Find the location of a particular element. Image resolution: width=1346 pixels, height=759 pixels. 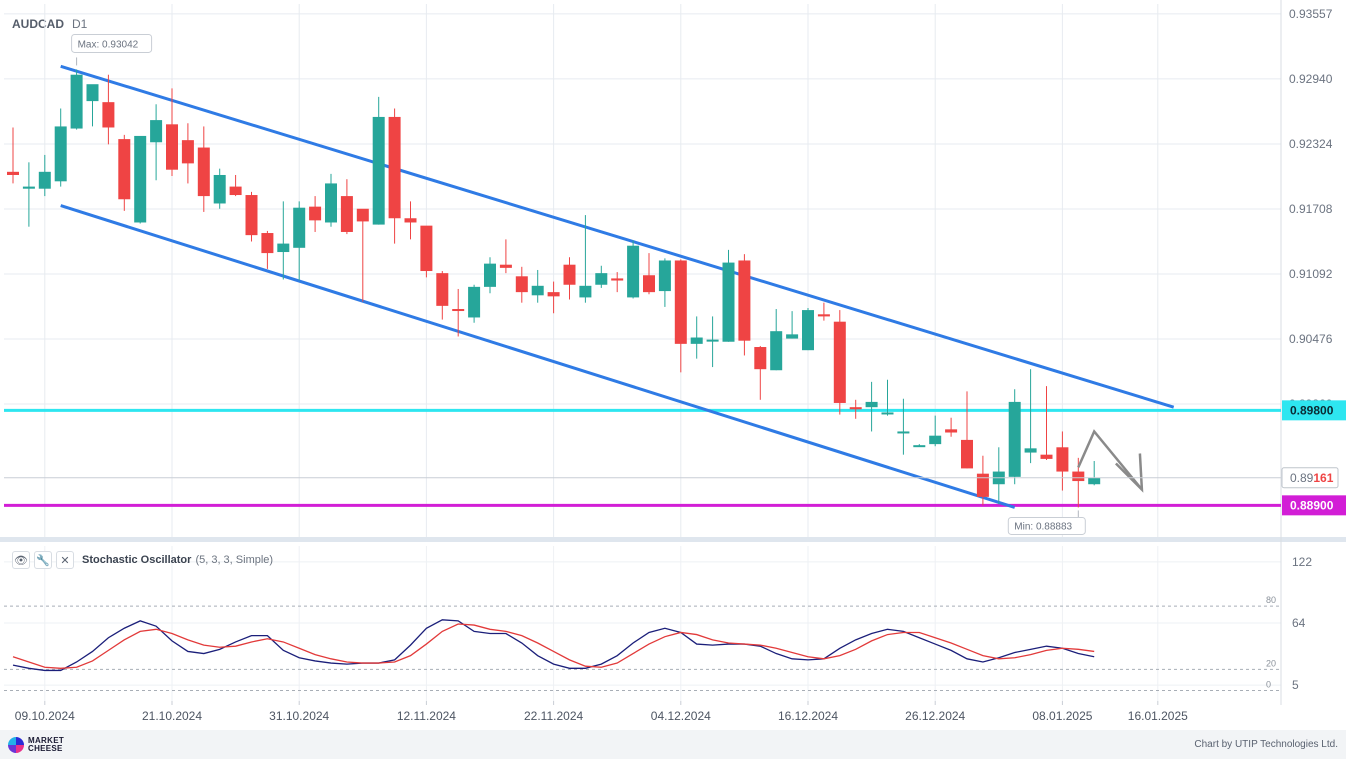

brand-logo: MARKET CHEESE is located at coordinates (36, 745).